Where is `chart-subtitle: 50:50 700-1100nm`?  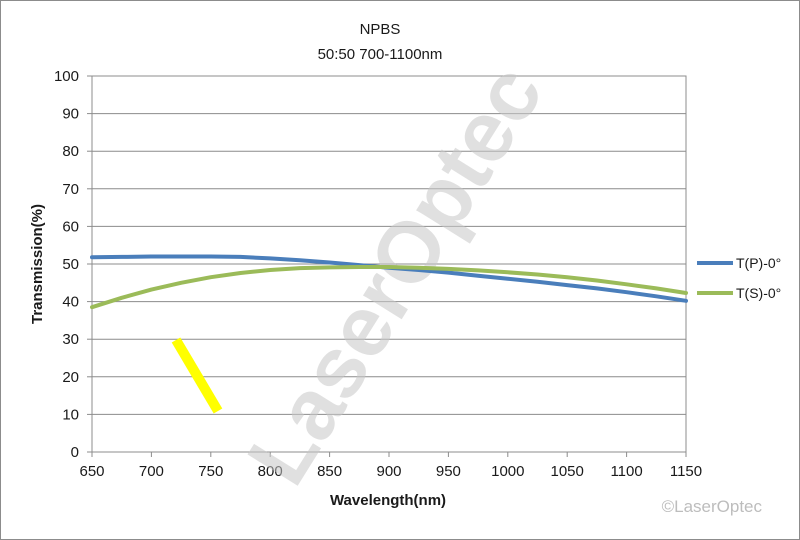 chart-subtitle: 50:50 700-1100nm is located at coordinates (380, 54).